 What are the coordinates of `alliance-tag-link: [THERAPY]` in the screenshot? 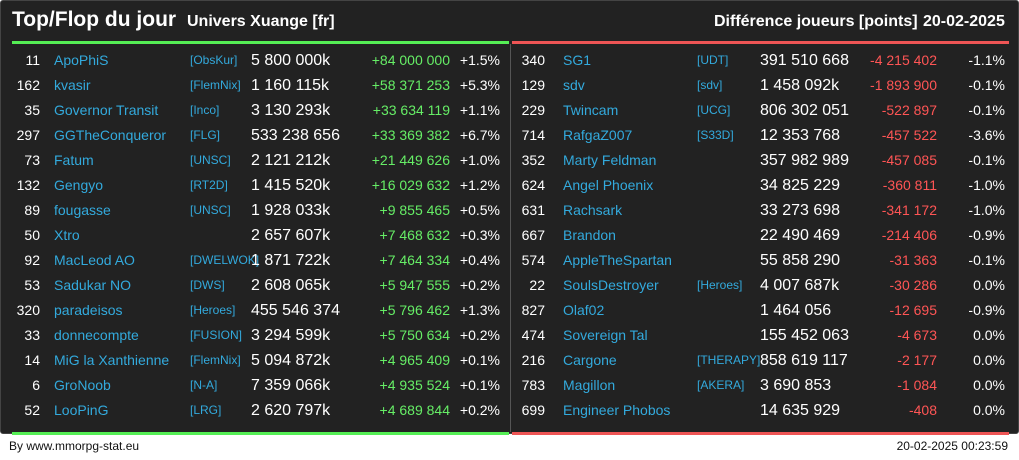 It's located at (729, 360).